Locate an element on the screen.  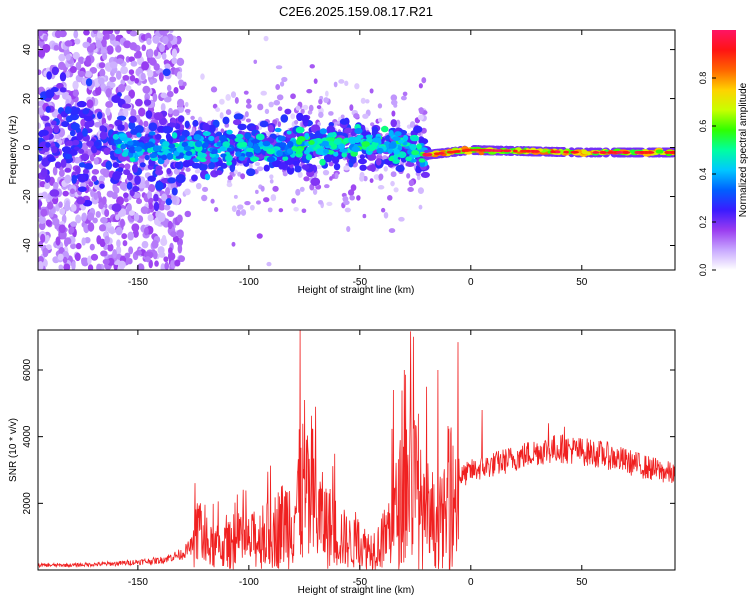
heatmap-x-label: Height of straight line (km) is located at coordinates (356, 290).